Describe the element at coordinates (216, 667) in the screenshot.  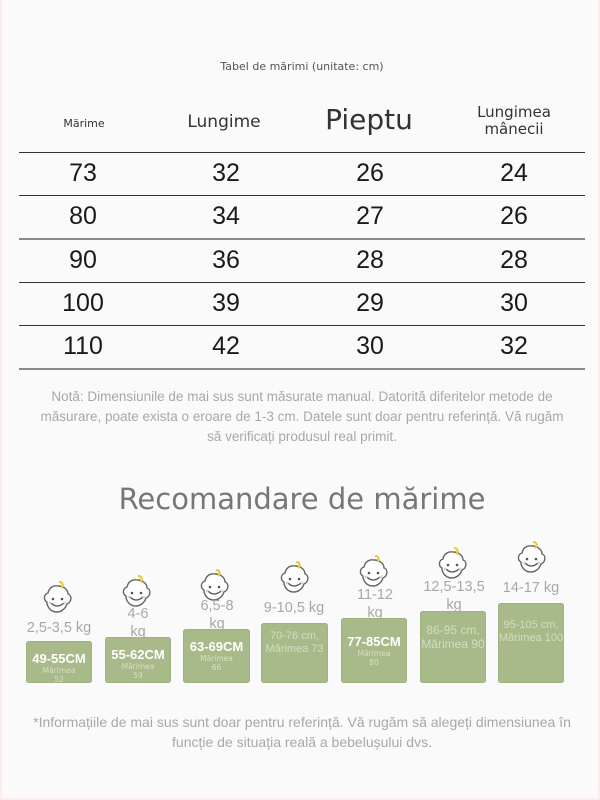
I see `size-value: 66` at that location.